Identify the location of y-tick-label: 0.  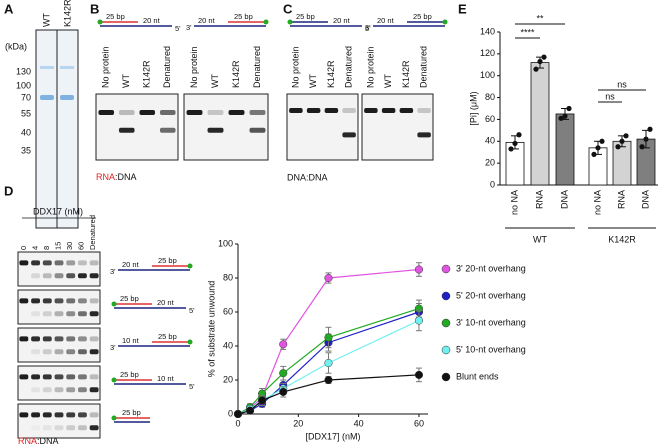
(492, 184).